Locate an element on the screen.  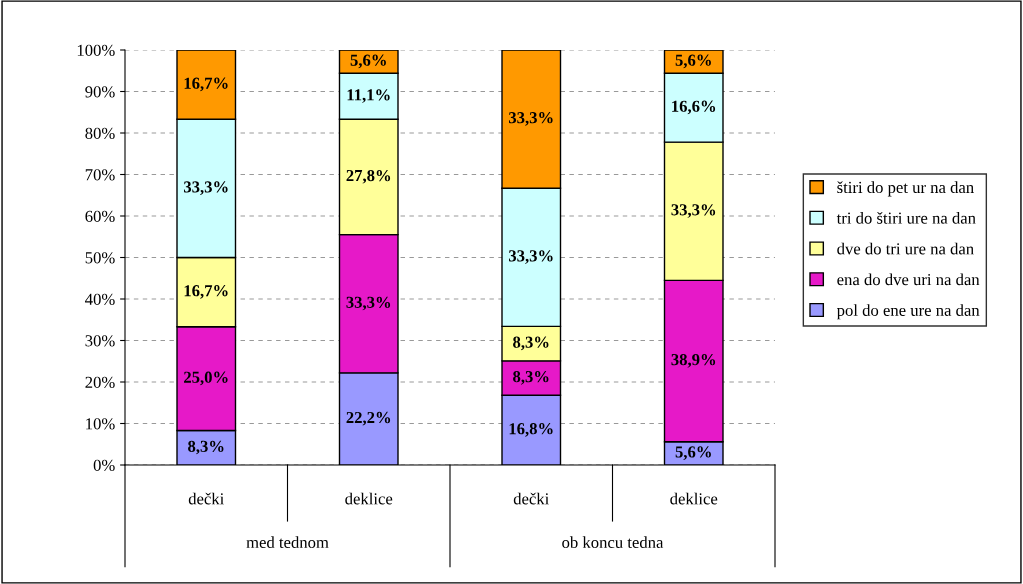
y-tick-label: 50% is located at coordinates (100, 258).